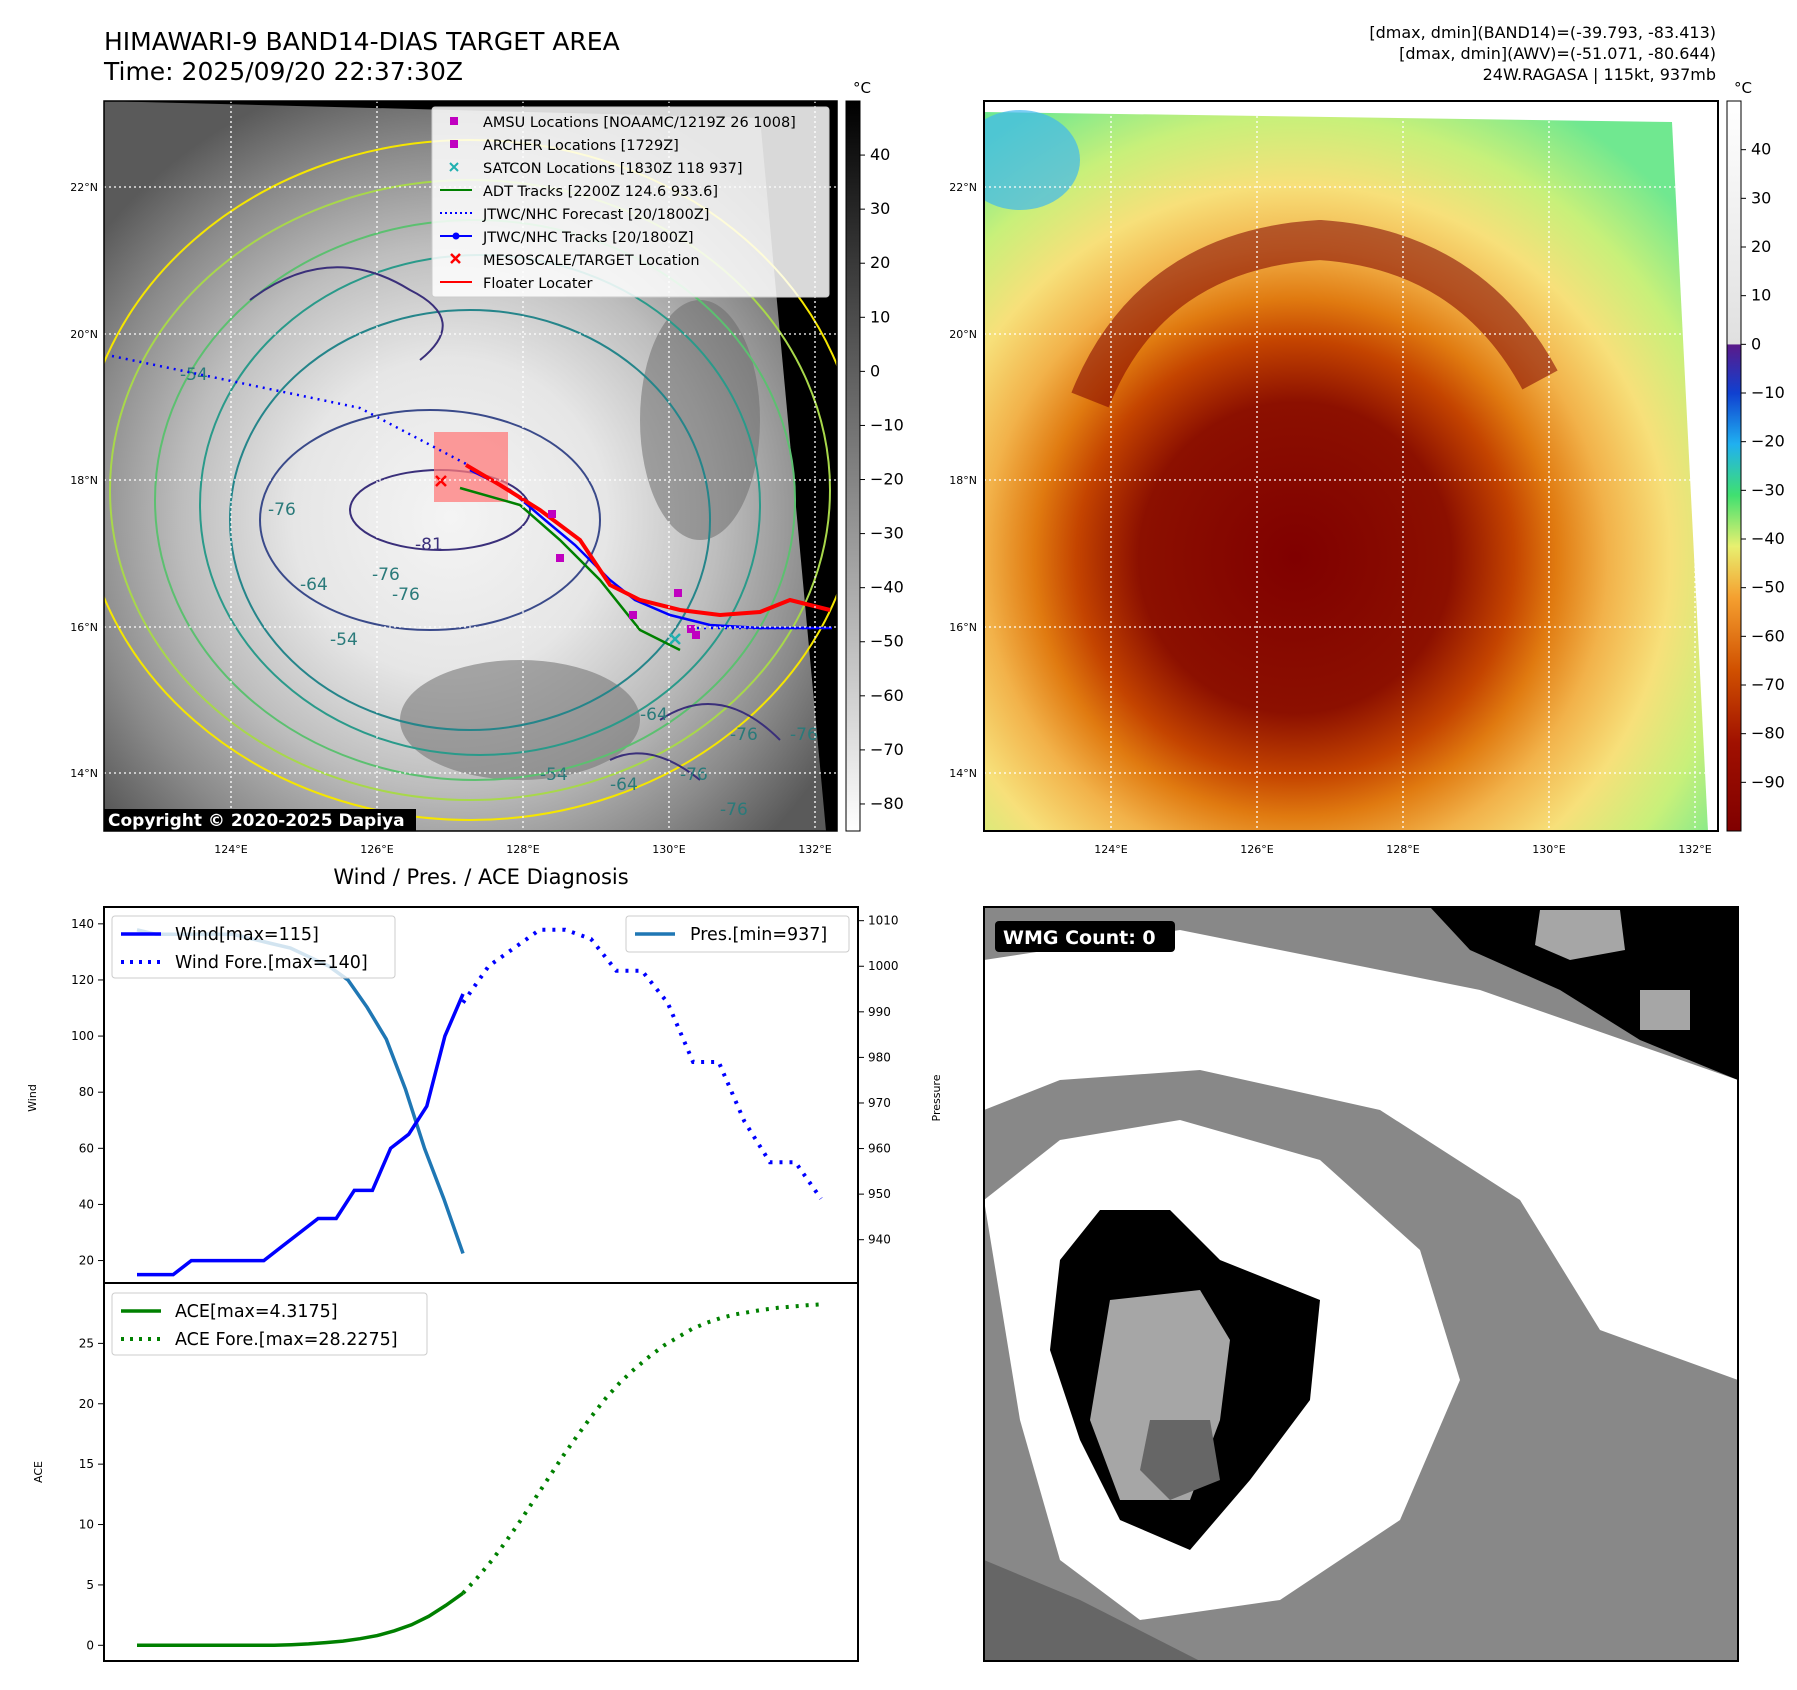 The height and width of the screenshot is (1690, 1797). Describe the element at coordinates (879, 1012) in the screenshot. I see `pressure-tick-label: 990` at that location.